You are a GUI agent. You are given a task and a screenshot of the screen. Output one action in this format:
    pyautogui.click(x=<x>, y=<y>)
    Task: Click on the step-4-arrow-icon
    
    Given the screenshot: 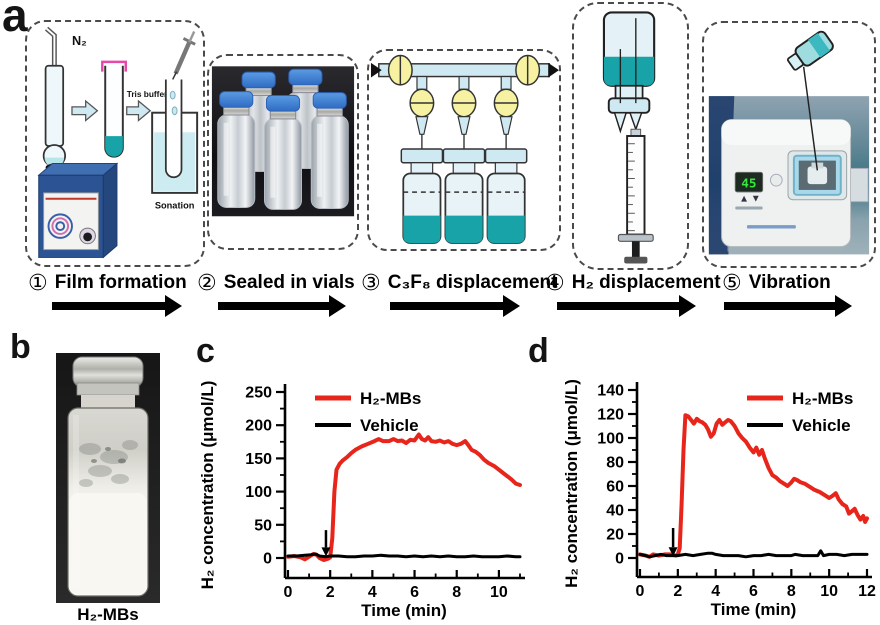 What is the action you would take?
    pyautogui.click(x=626, y=306)
    